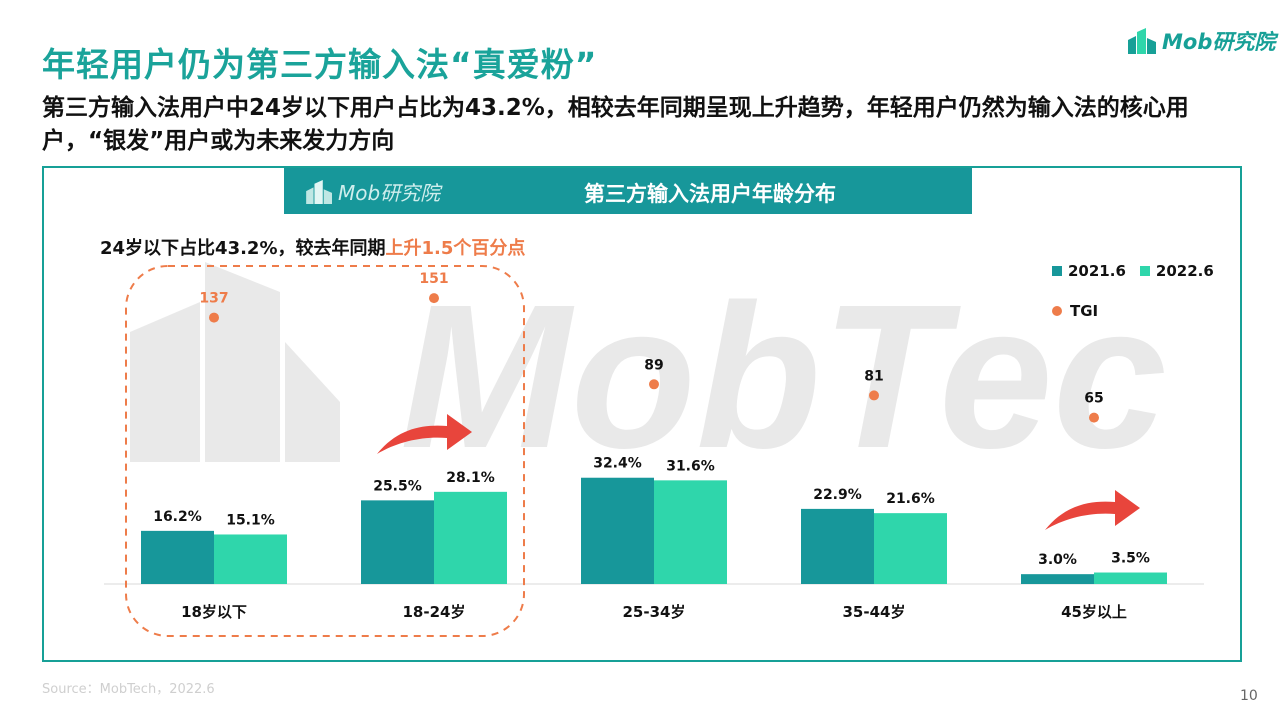 Image resolution: width=1280 pixels, height=720 pixels. I want to click on watermark-building-icon, so click(165, 382).